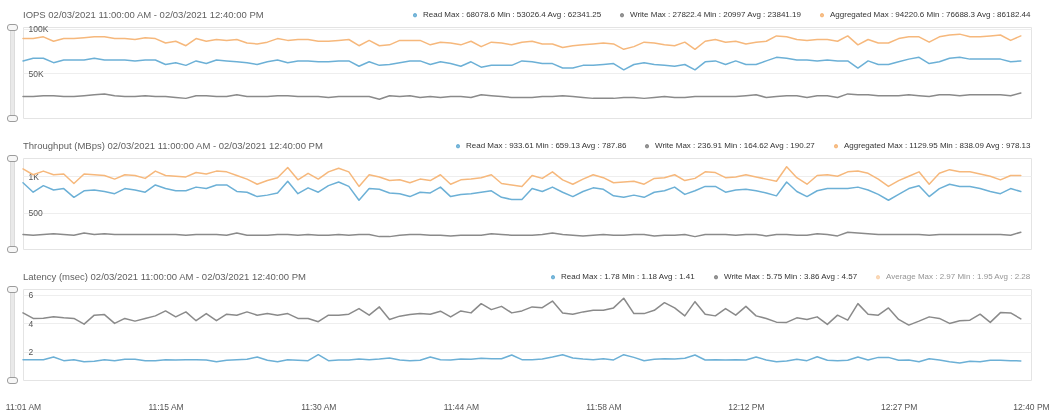 The height and width of the screenshot is (415, 1050). What do you see at coordinates (746, 406) in the screenshot?
I see `x-tick-label: 12:12 PM` at bounding box center [746, 406].